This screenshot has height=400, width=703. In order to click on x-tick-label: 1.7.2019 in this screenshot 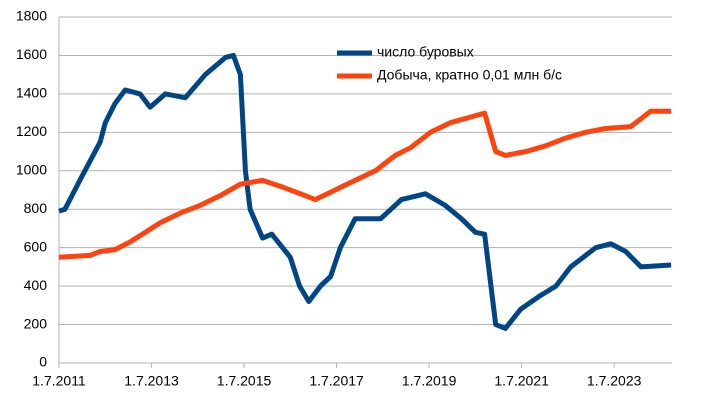, I will do `click(429, 381)`.